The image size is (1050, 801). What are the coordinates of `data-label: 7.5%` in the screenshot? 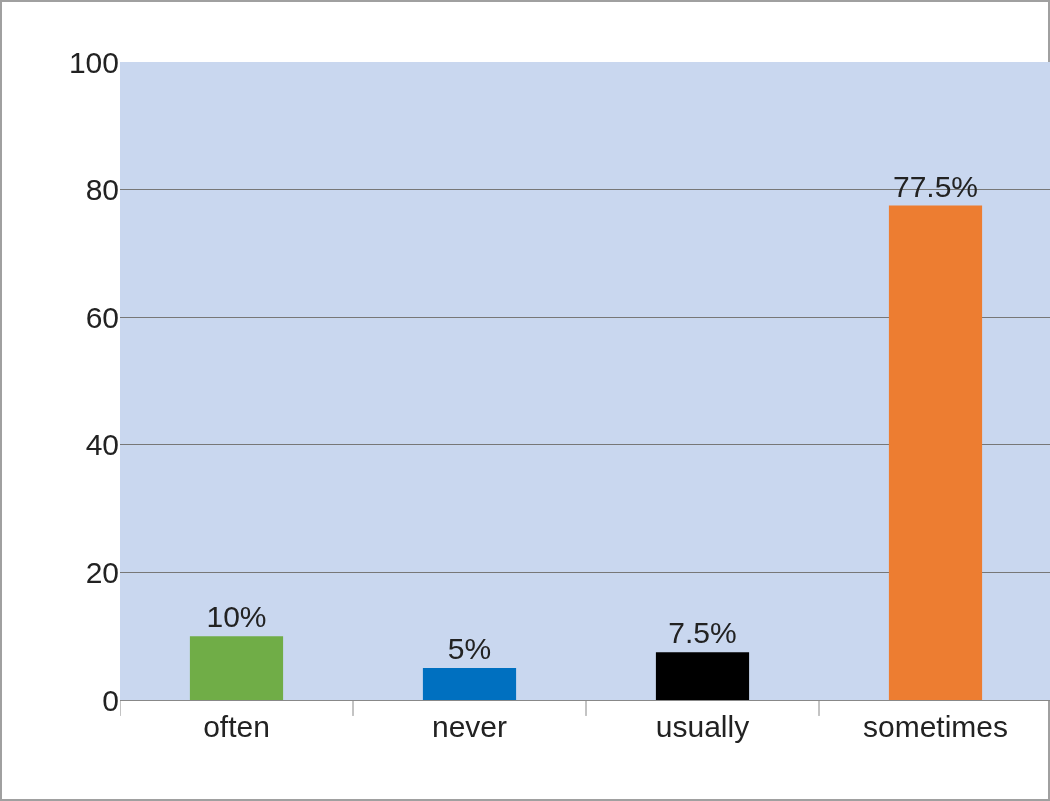 It's located at (702, 633).